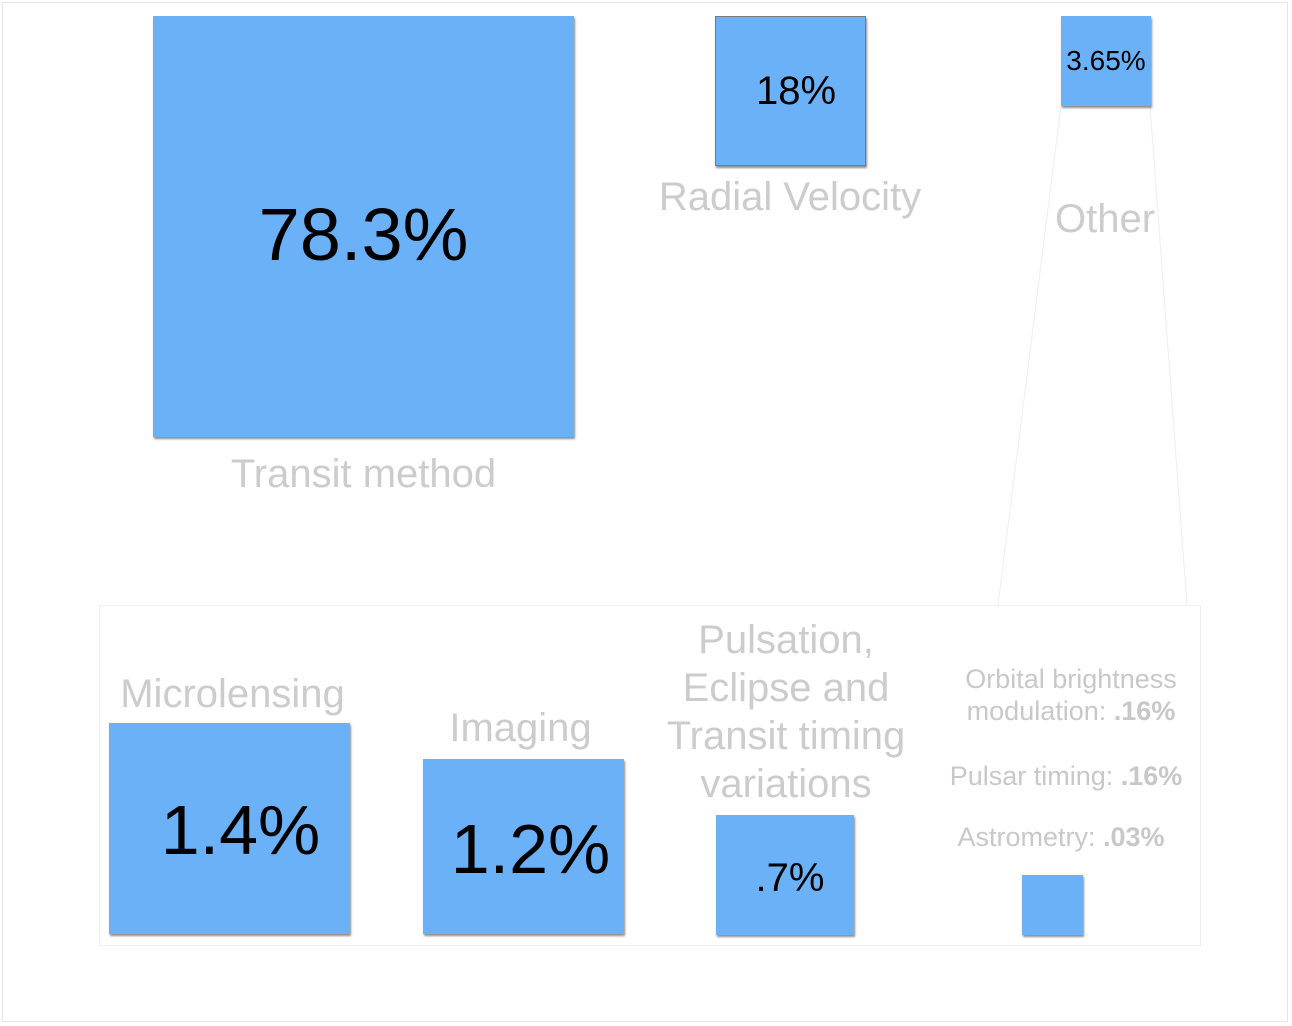 The width and height of the screenshot is (1292, 1026). I want to click on callout-line-right, so click(1168, 355).